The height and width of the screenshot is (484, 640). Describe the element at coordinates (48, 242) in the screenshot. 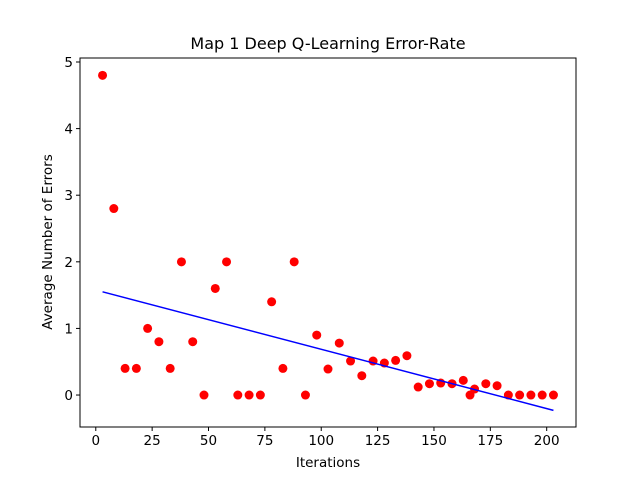

I see `y-axis-label: Average Number of Errors` at that location.